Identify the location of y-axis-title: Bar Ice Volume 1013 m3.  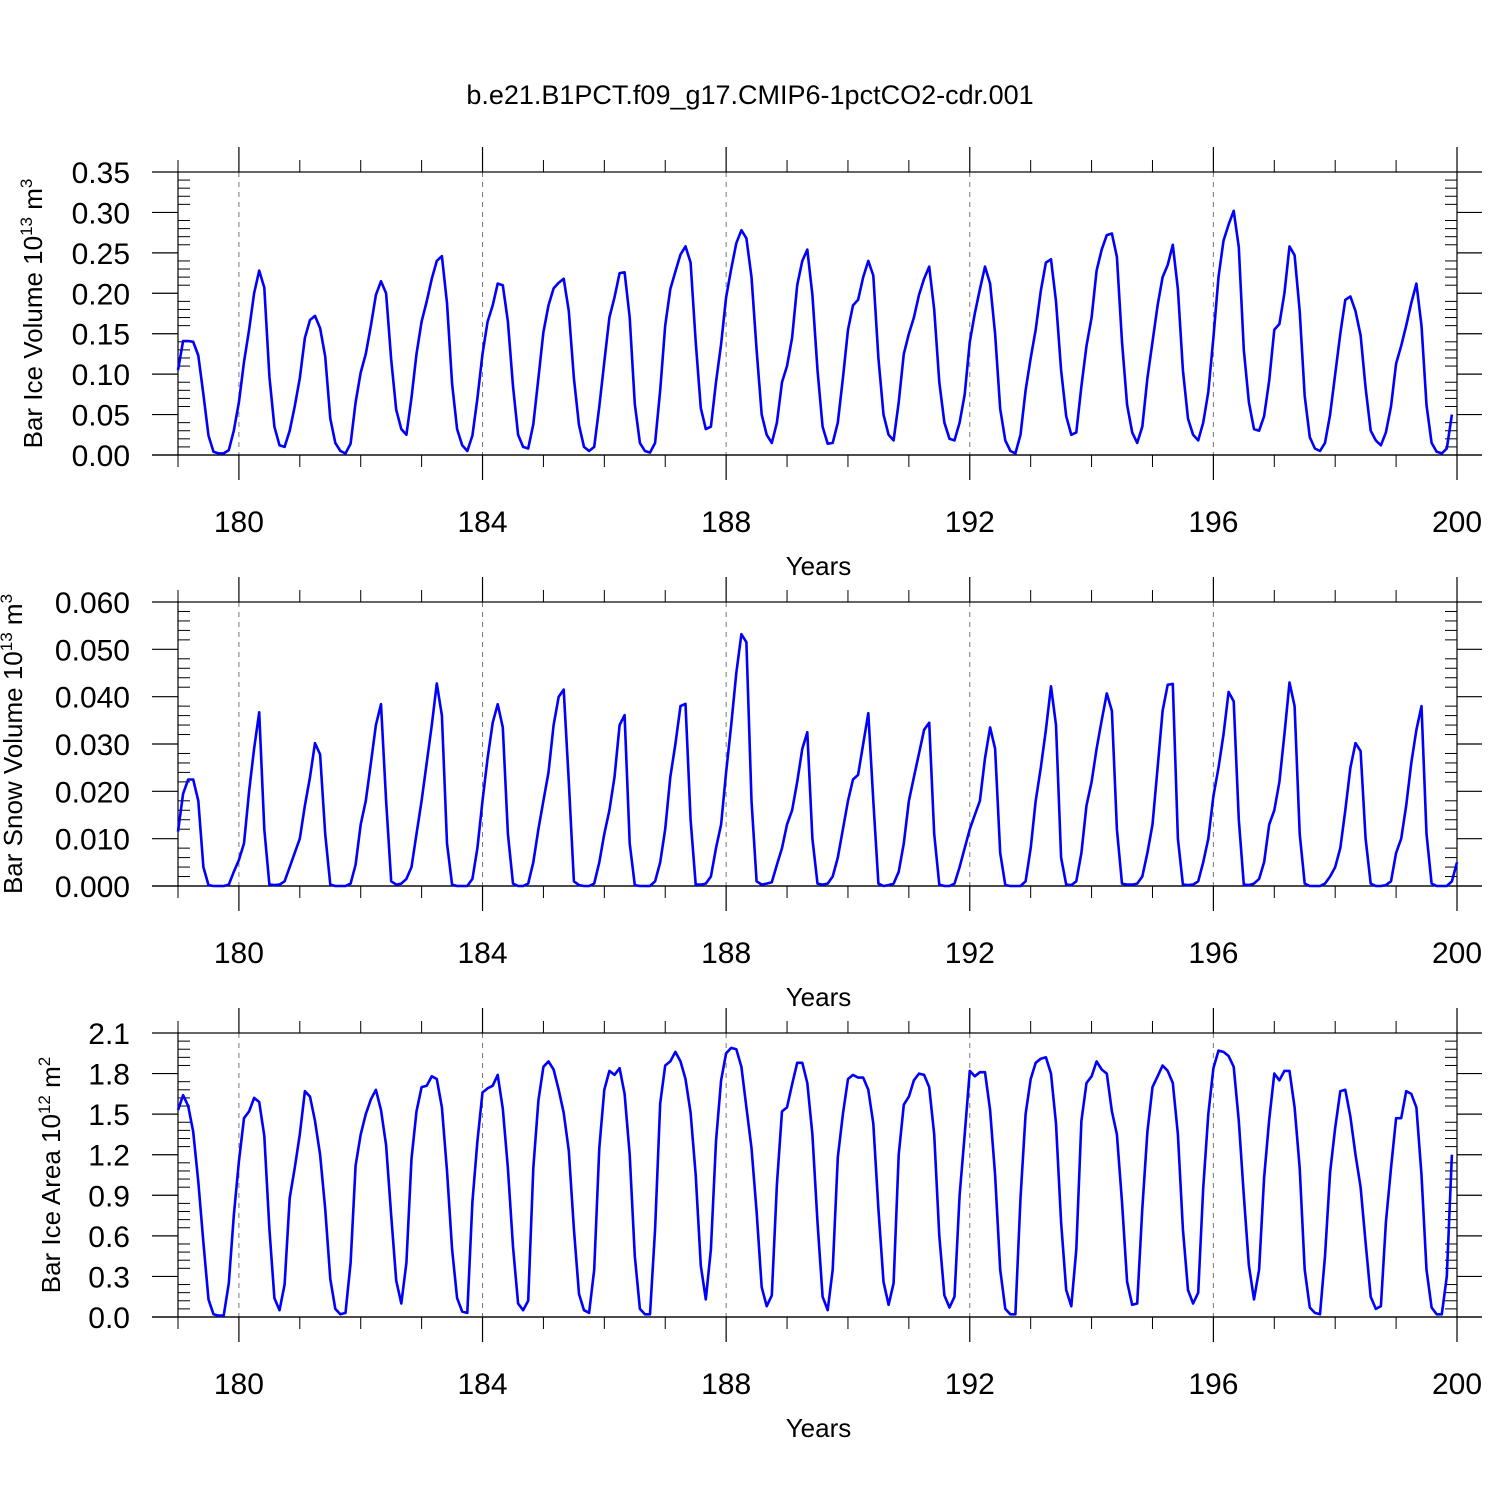
(32, 314).